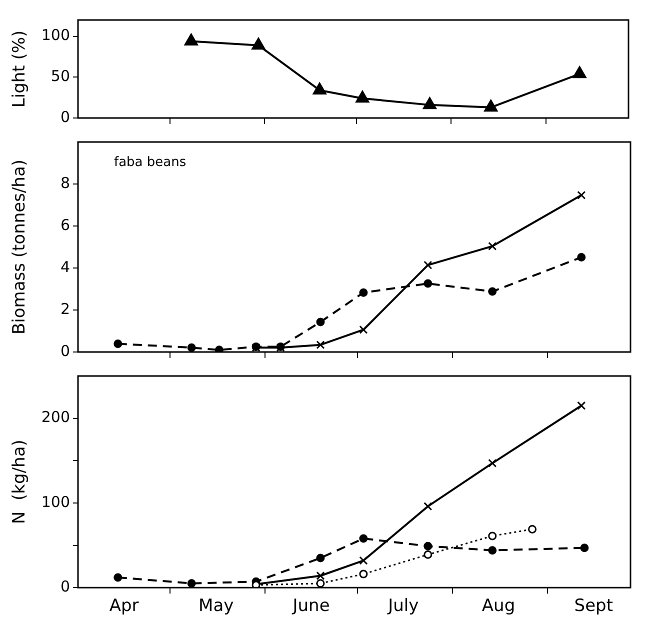  I want to click on x-tick-label: Sept, so click(594, 606).